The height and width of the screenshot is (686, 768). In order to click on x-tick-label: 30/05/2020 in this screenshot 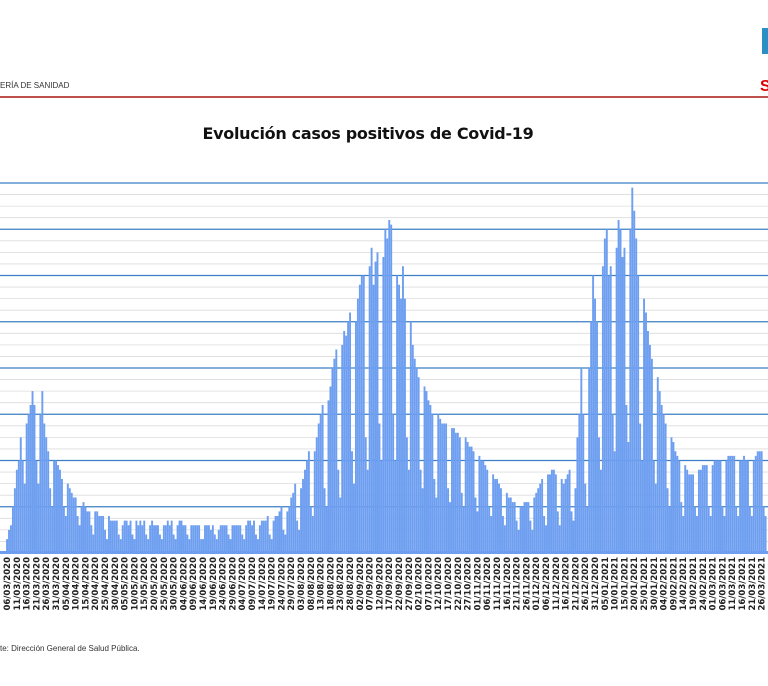, I will do `click(175, 584)`.